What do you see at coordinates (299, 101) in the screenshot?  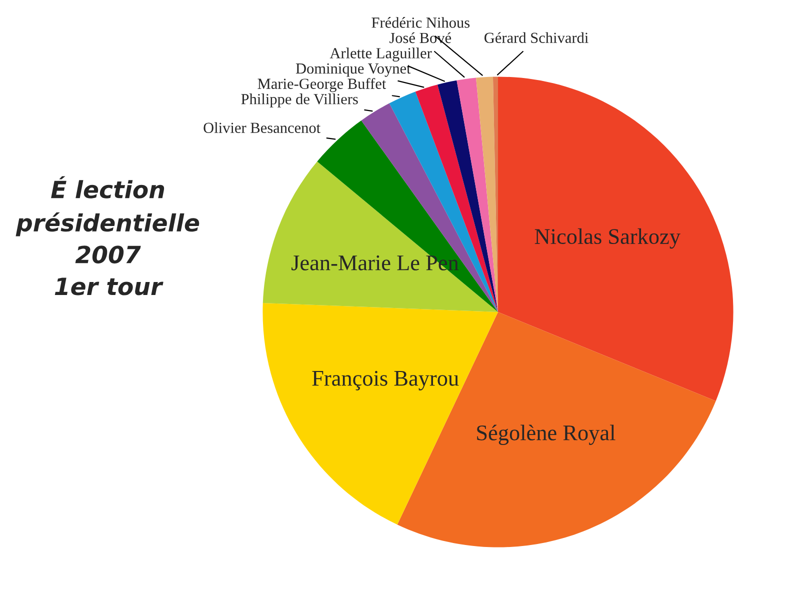 I see `slice-label: Philippe de Villiers` at bounding box center [299, 101].